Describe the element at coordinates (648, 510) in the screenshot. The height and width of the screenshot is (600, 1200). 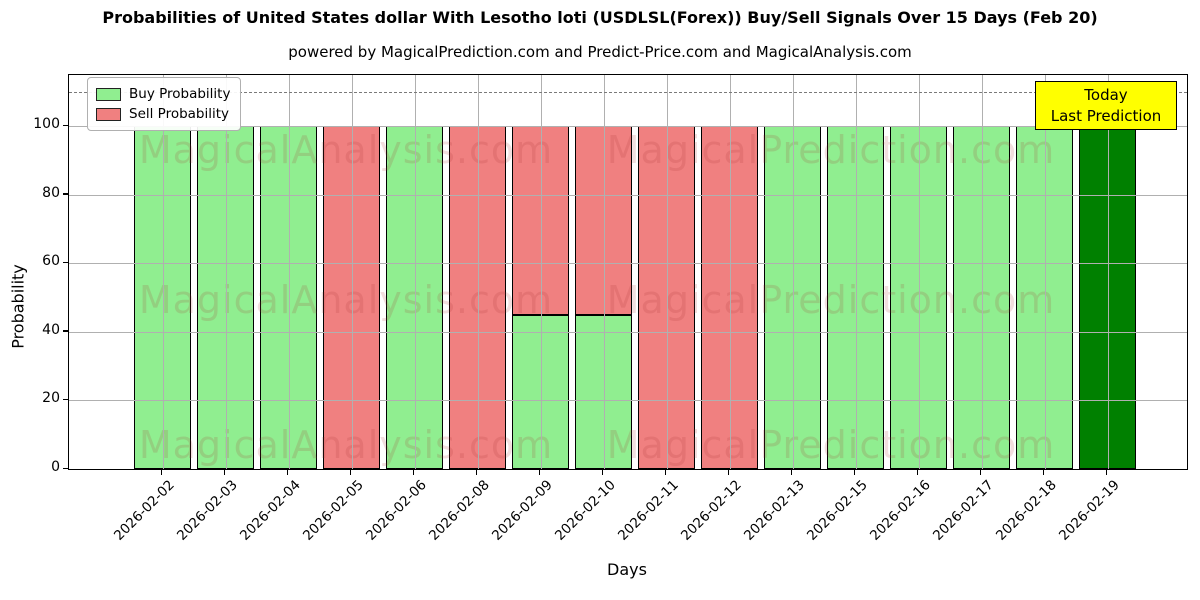
I see `x-tick-label: 2026-02-11` at that location.